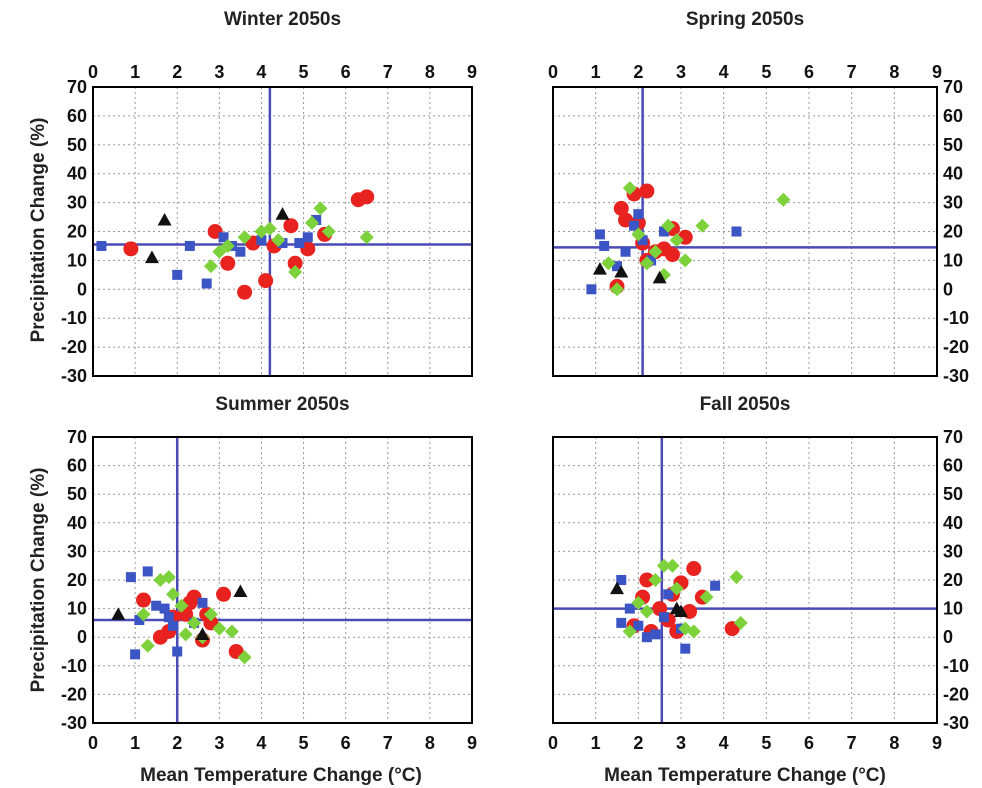 This screenshot has width=982, height=788. Describe the element at coordinates (953, 609) in the screenshot. I see `panel-4-y-tick-label: 10` at that location.